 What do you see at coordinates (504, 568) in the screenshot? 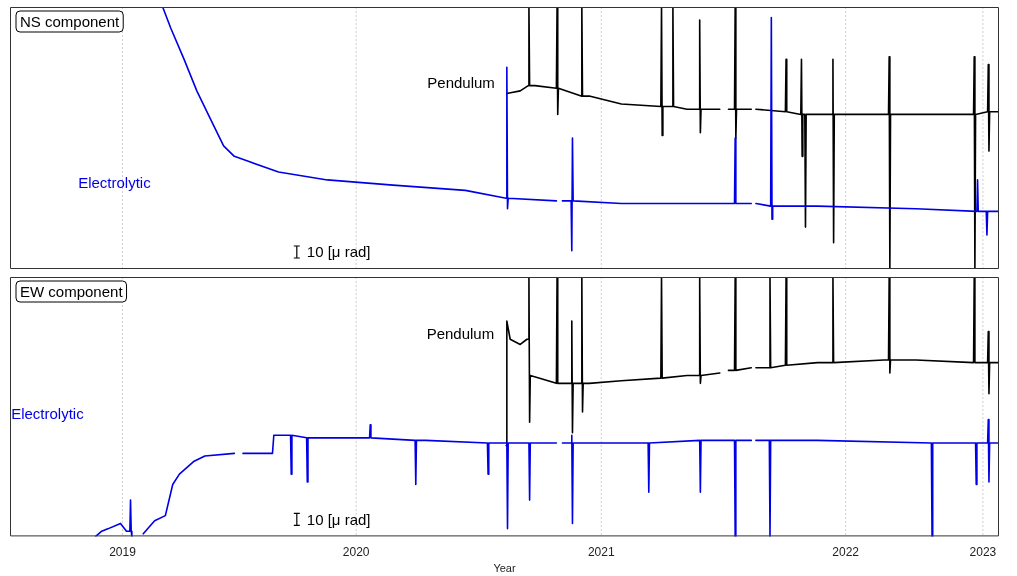
I see `x-axis-title: Year` at bounding box center [504, 568].